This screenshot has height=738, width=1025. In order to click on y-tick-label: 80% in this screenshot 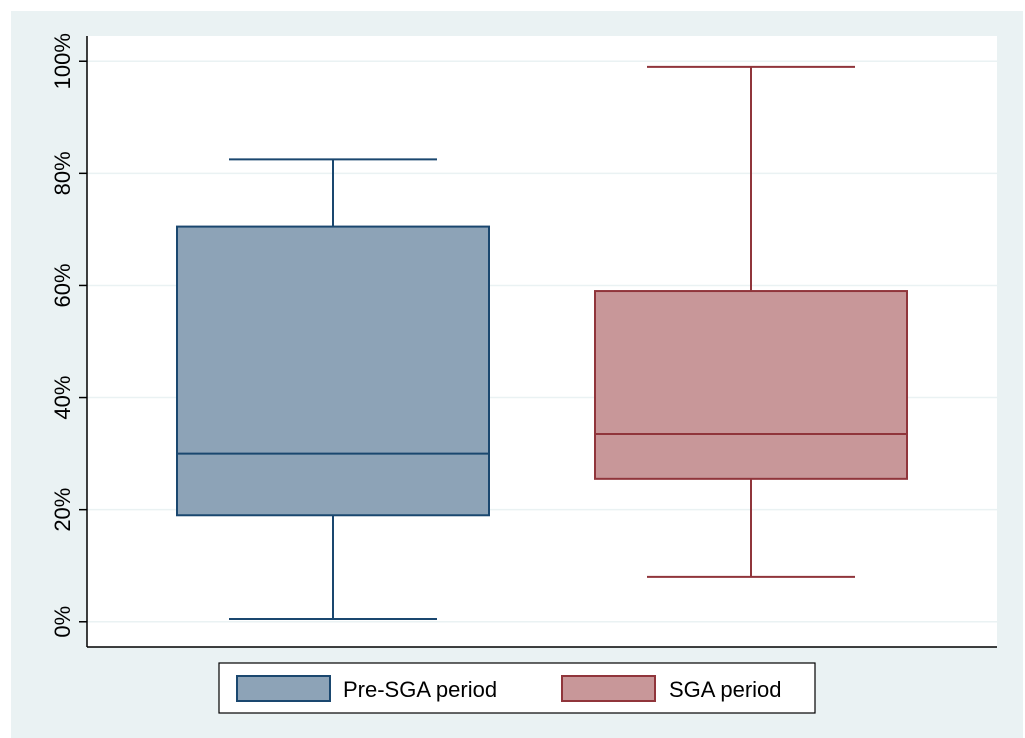, I will do `click(62, 173)`.